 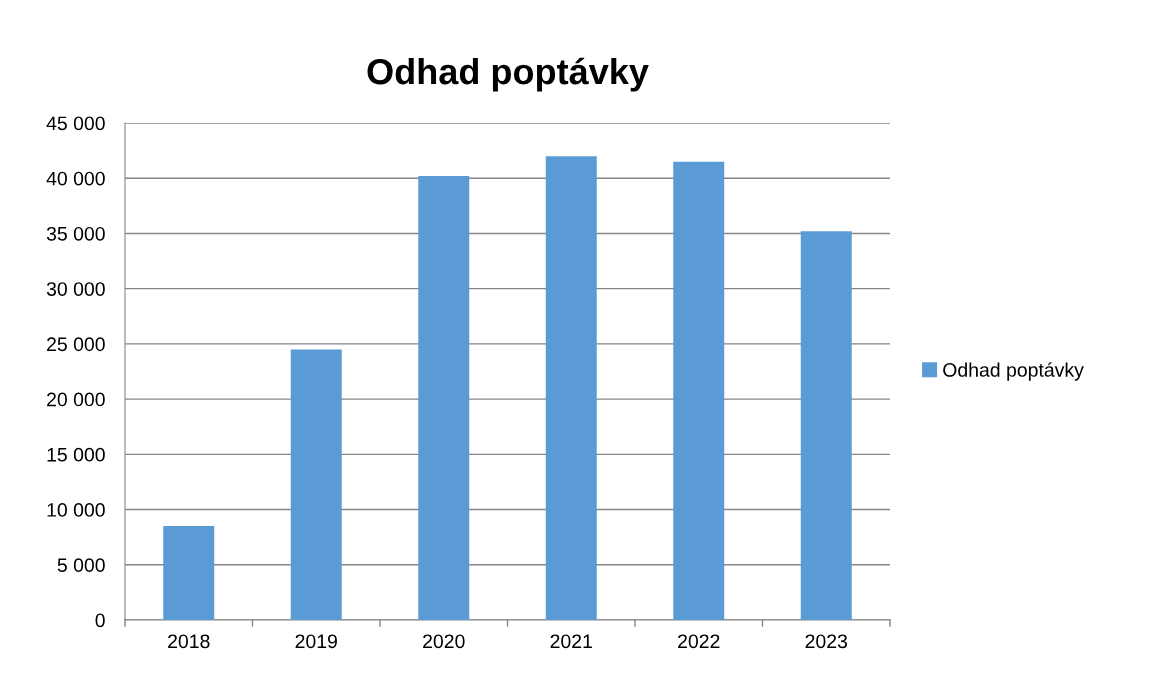 I want to click on y-tick-label: 30 000, so click(x=75, y=289).